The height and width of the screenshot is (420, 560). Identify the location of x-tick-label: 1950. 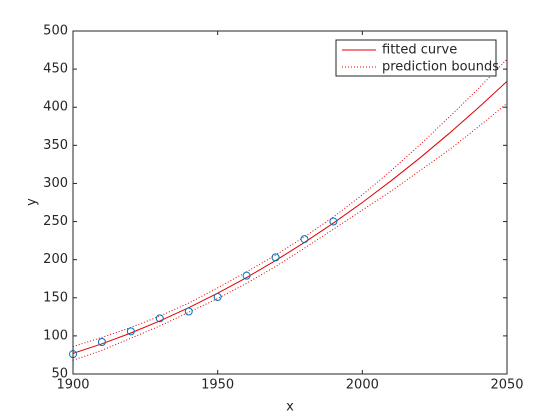
(217, 385).